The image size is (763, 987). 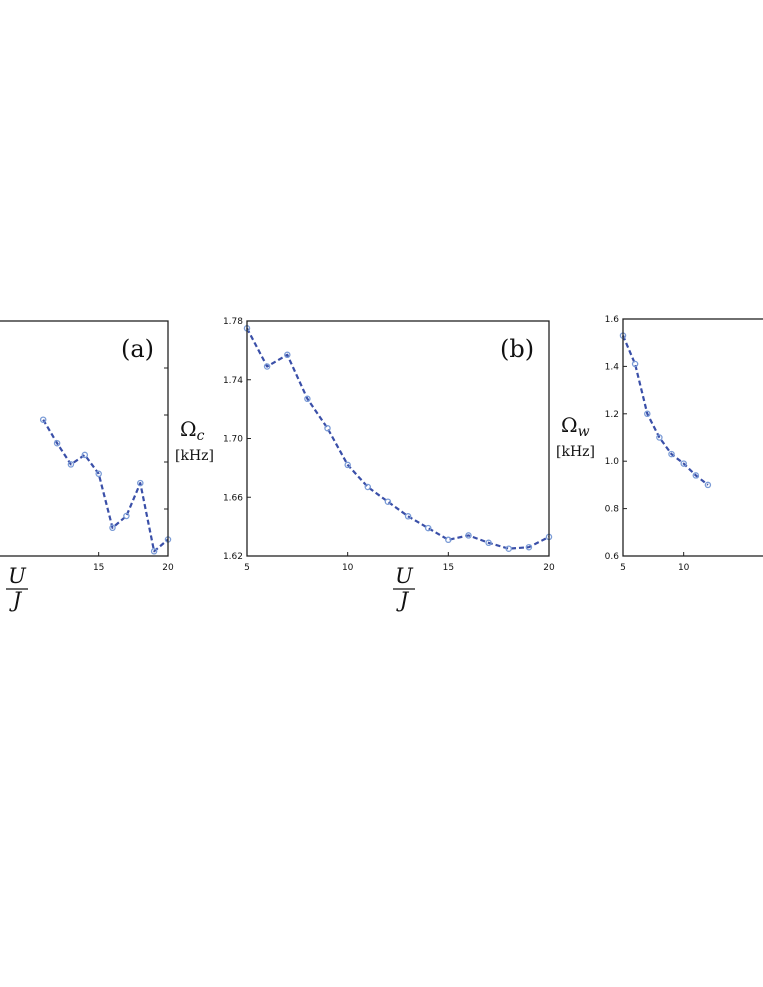 I want to click on panel-a-marks, so click(x=105, y=485).